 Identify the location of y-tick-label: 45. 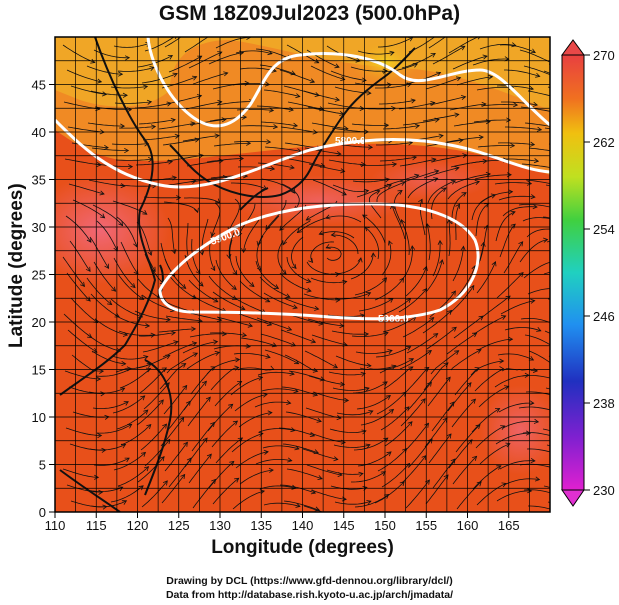
(39, 85).